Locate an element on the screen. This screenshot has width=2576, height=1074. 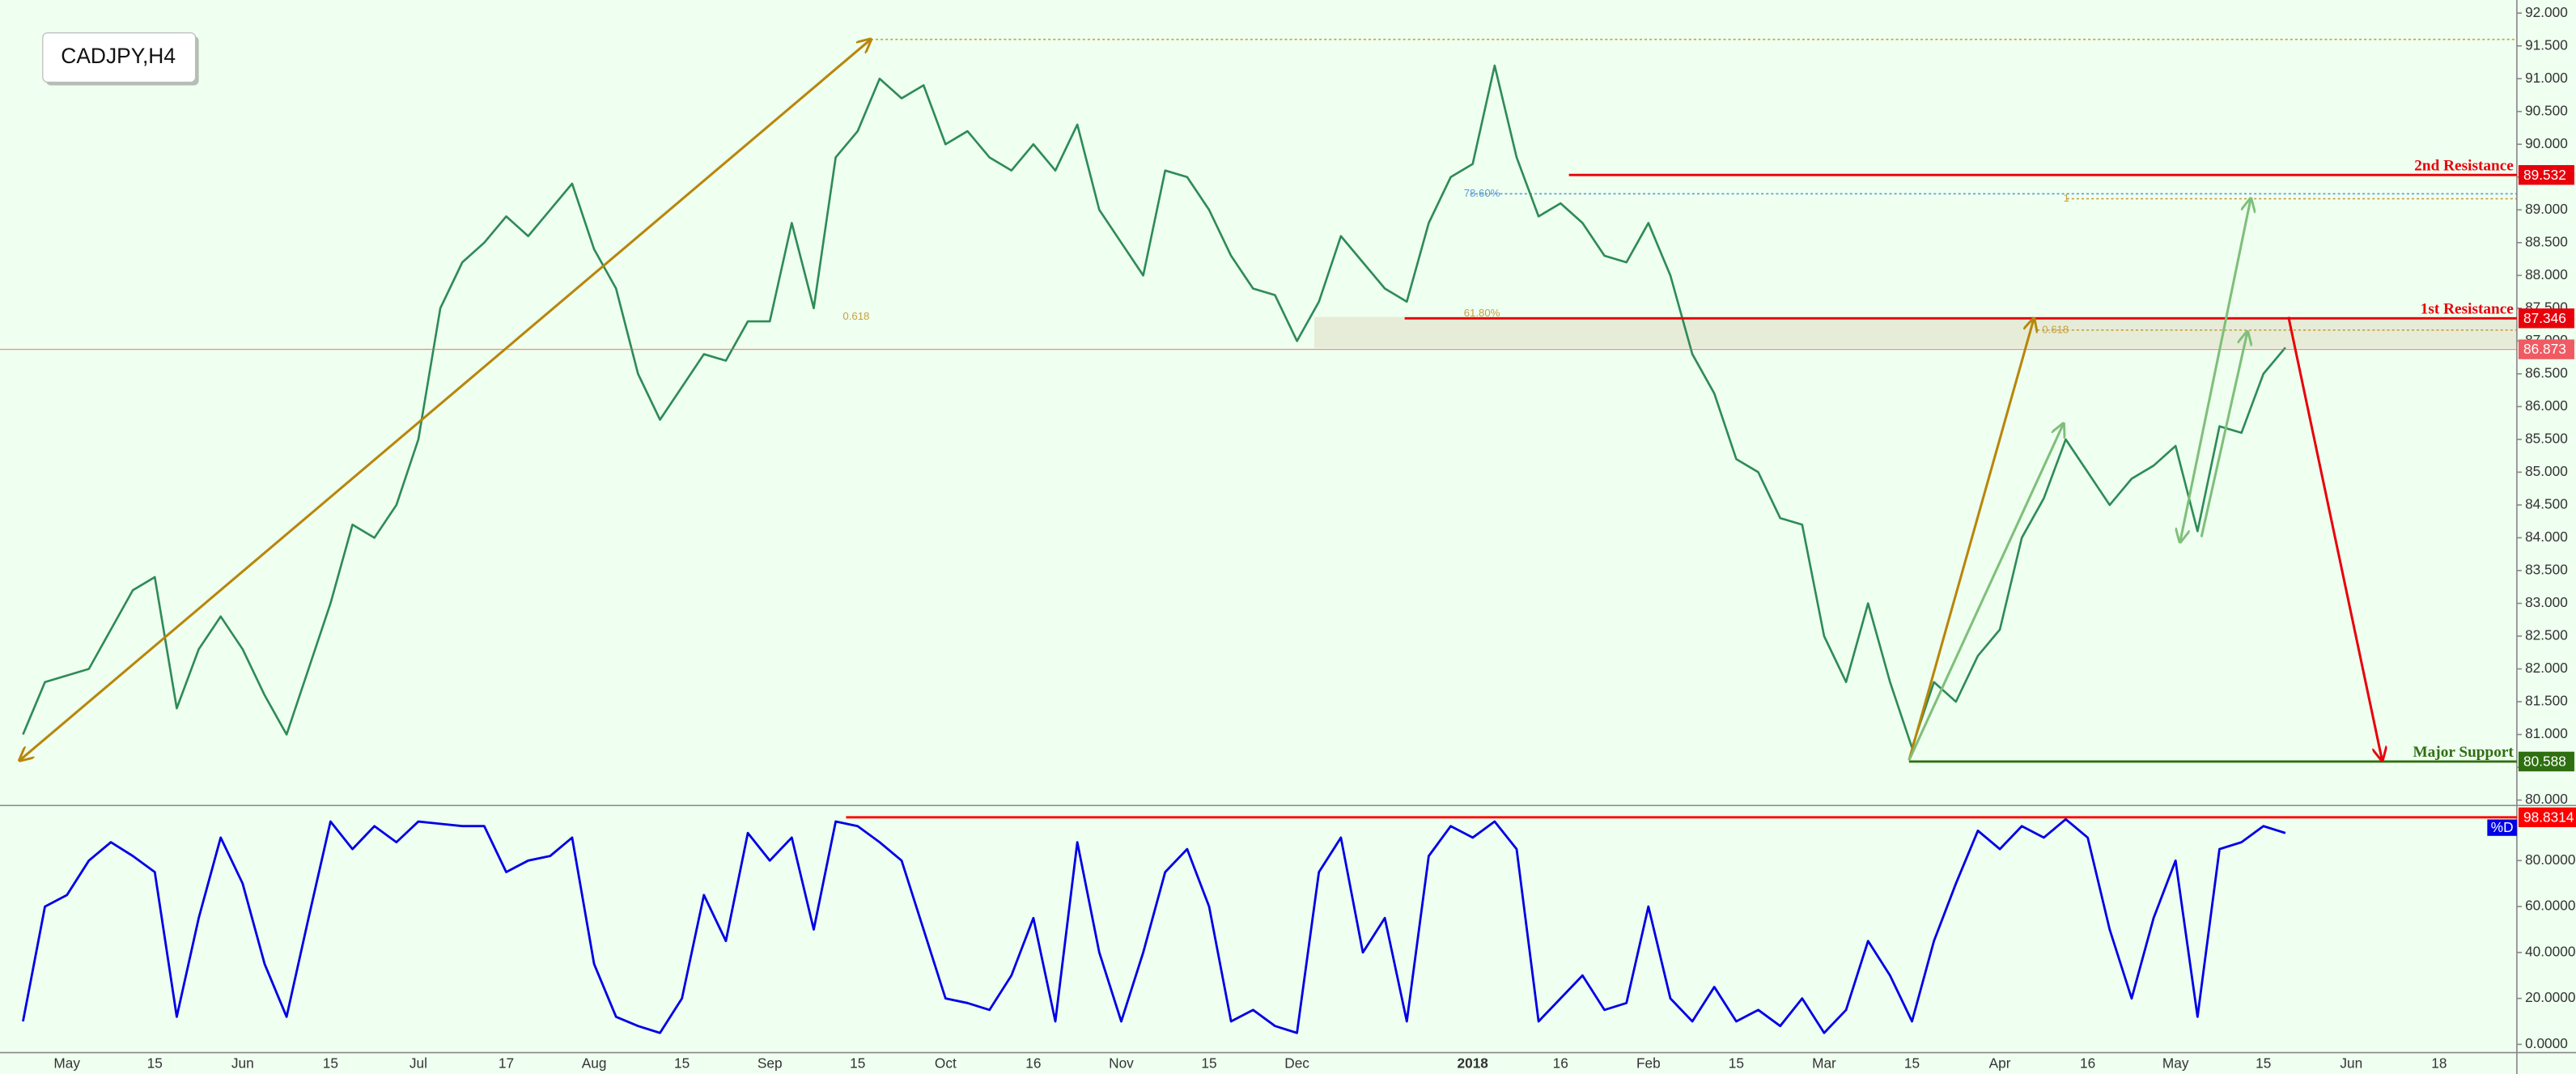
legend-swatch is located at coordinates (2502, 827).